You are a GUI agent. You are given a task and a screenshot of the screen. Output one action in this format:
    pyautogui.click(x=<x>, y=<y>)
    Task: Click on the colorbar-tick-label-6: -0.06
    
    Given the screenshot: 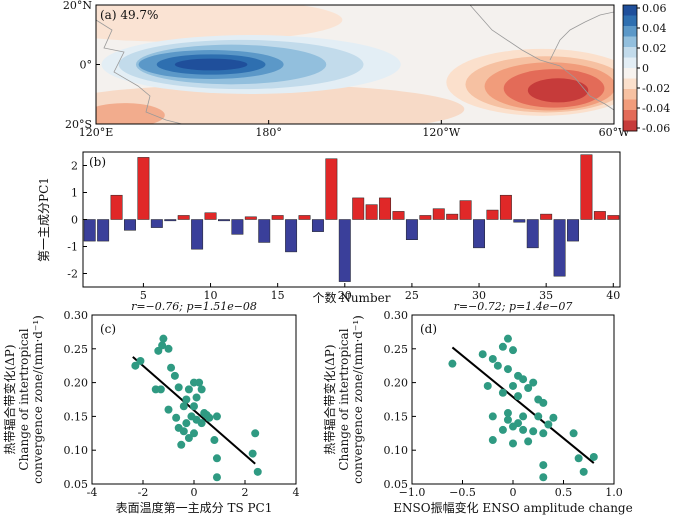 What is the action you would take?
    pyautogui.click(x=656, y=128)
    